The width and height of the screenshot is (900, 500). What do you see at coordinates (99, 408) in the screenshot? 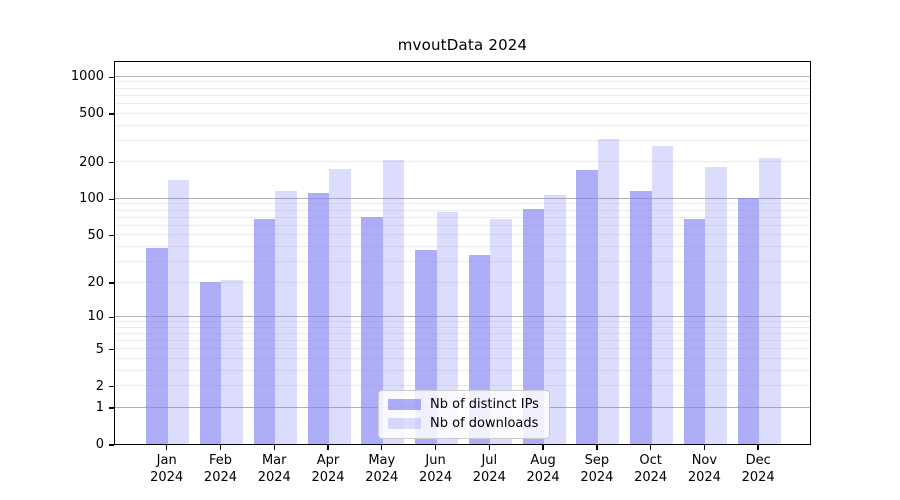
I see `y-tick-label: 1` at bounding box center [99, 408].